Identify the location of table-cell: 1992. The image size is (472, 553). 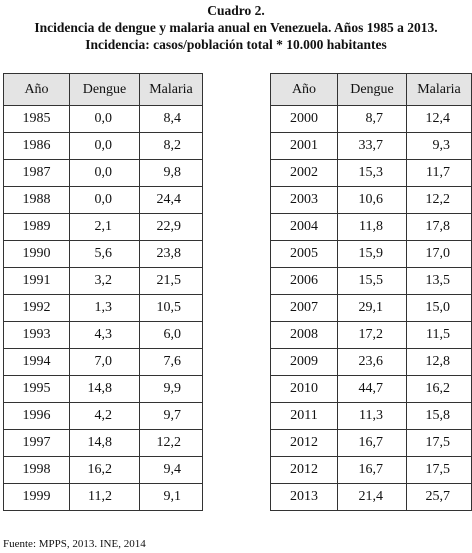
(36, 308).